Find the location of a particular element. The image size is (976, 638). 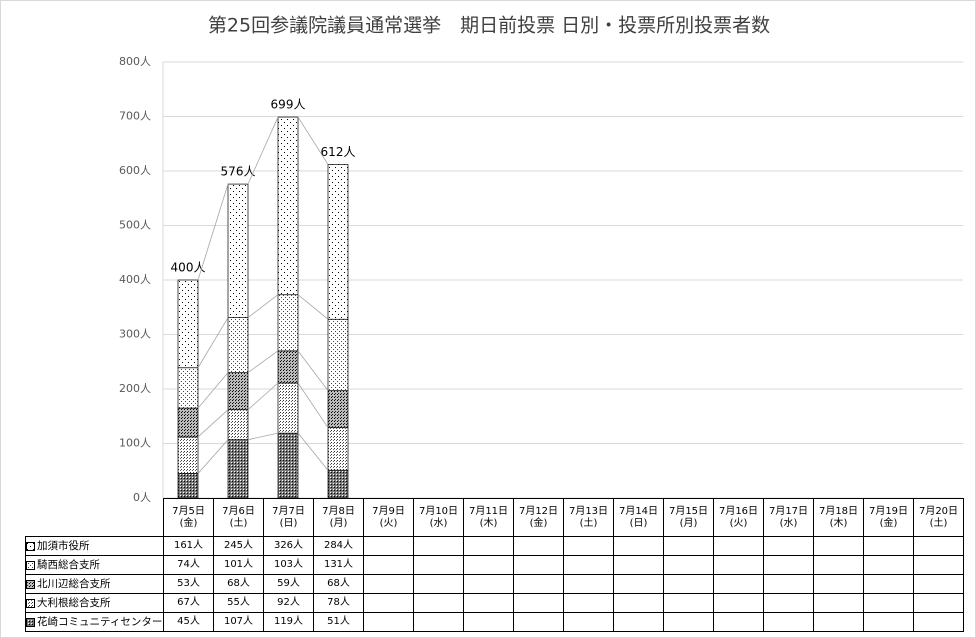

category-label: 7月13日(土) is located at coordinates (588, 517).